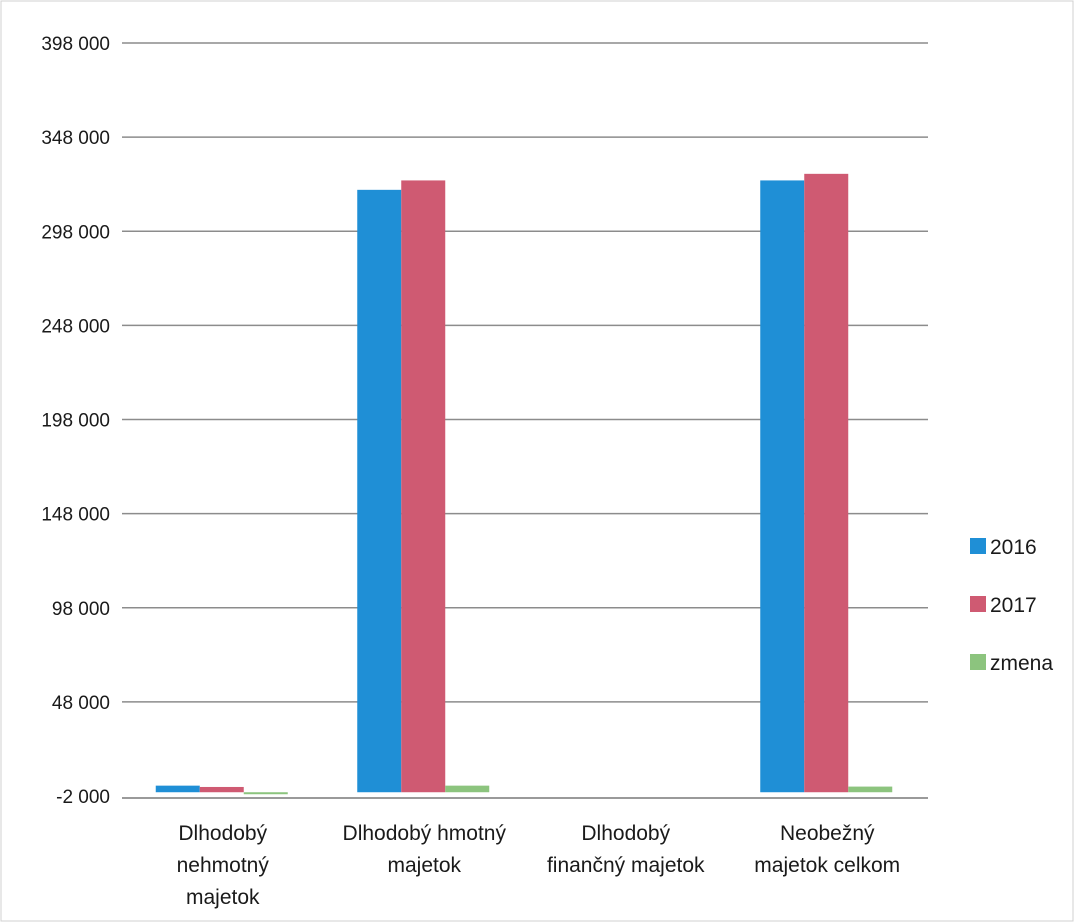  What do you see at coordinates (1013, 547) in the screenshot?
I see `legend-label-2016: 2016` at bounding box center [1013, 547].